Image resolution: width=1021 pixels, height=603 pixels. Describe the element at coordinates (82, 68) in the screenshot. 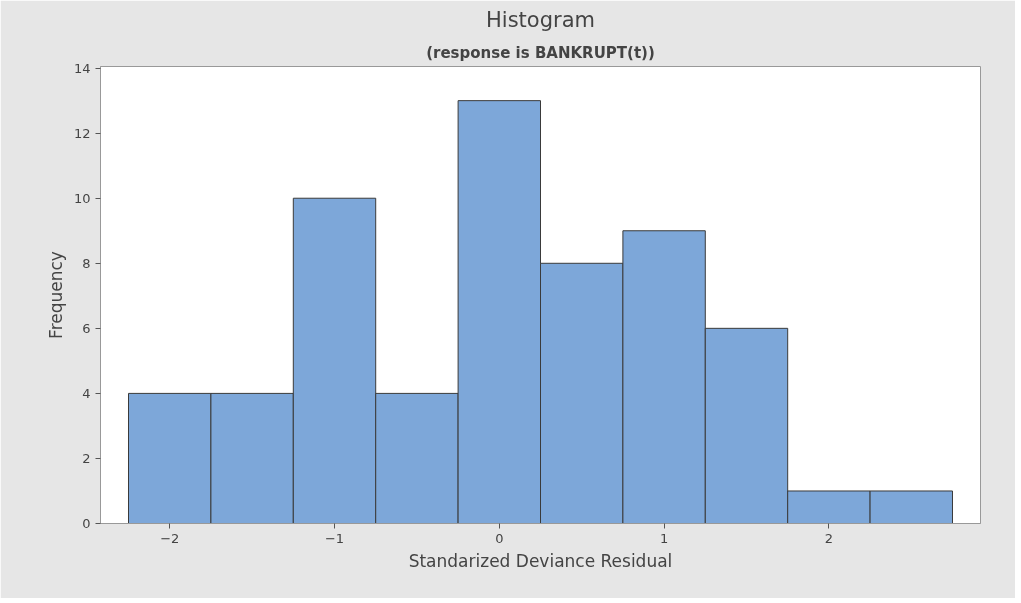

I see `y-tick-label: 14` at that location.